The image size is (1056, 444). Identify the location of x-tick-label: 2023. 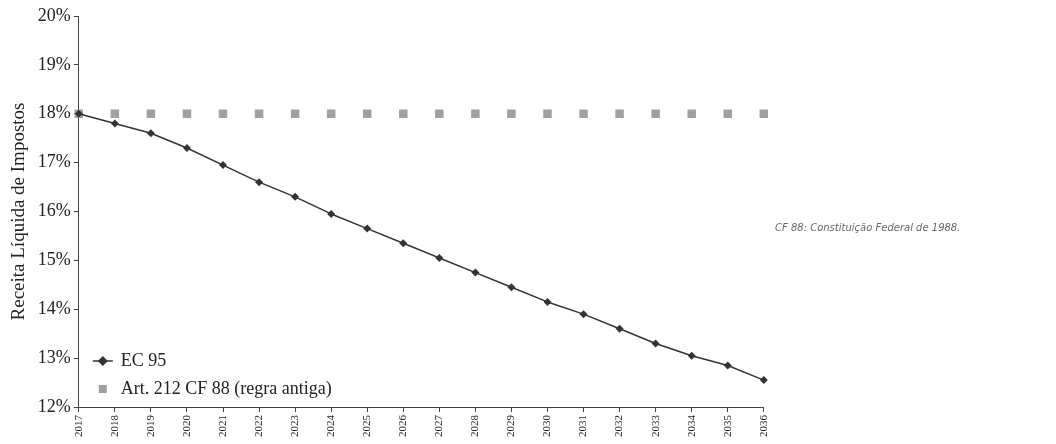
(294, 425).